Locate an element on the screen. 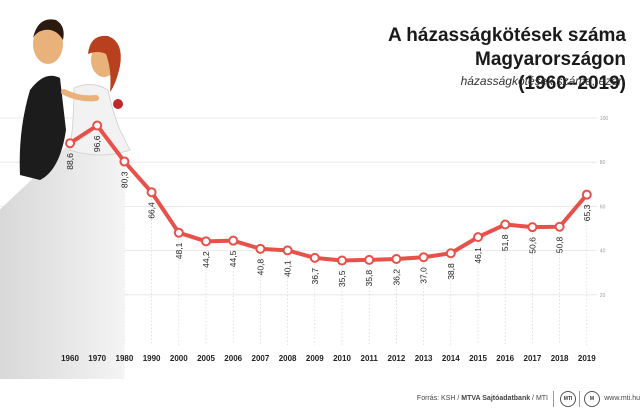  y-tick-label: 40 is located at coordinates (603, 252).